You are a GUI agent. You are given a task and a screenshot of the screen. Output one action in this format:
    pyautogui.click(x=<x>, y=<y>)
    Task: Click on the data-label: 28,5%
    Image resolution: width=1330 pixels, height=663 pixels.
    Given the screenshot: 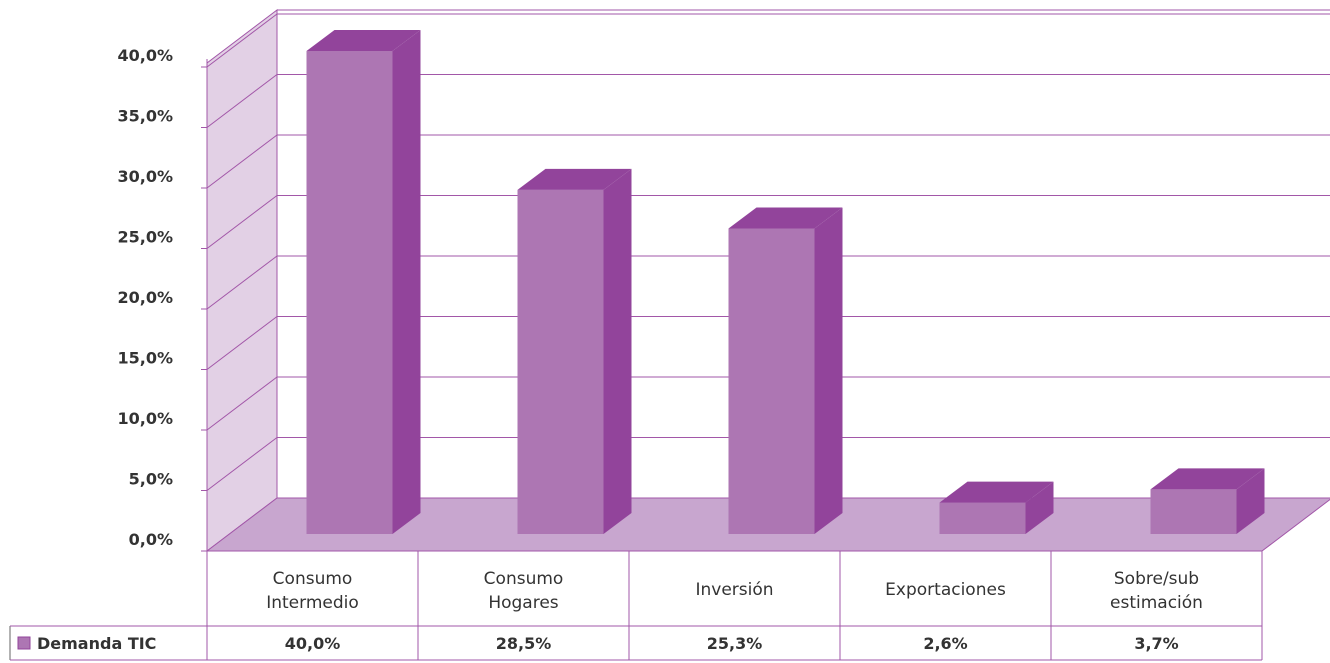 What is the action you would take?
    pyautogui.click(x=524, y=643)
    